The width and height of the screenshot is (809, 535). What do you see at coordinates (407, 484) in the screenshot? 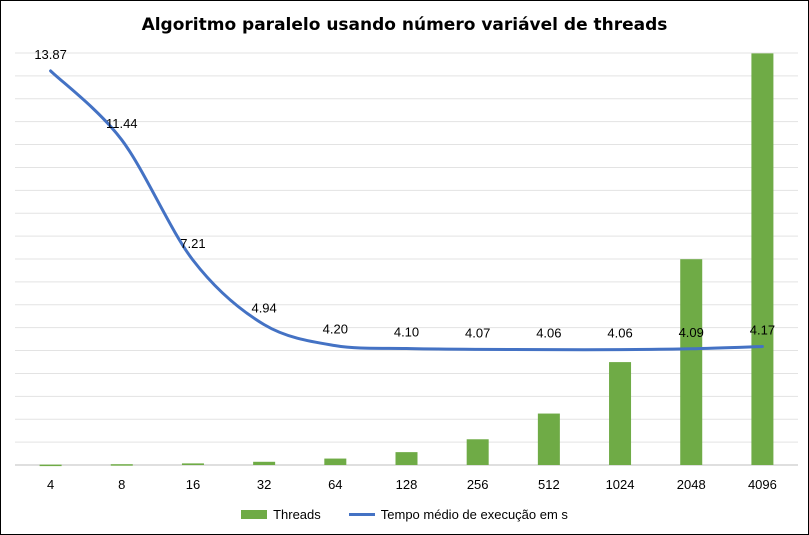
I see `x-tick-label: 128` at bounding box center [407, 484].